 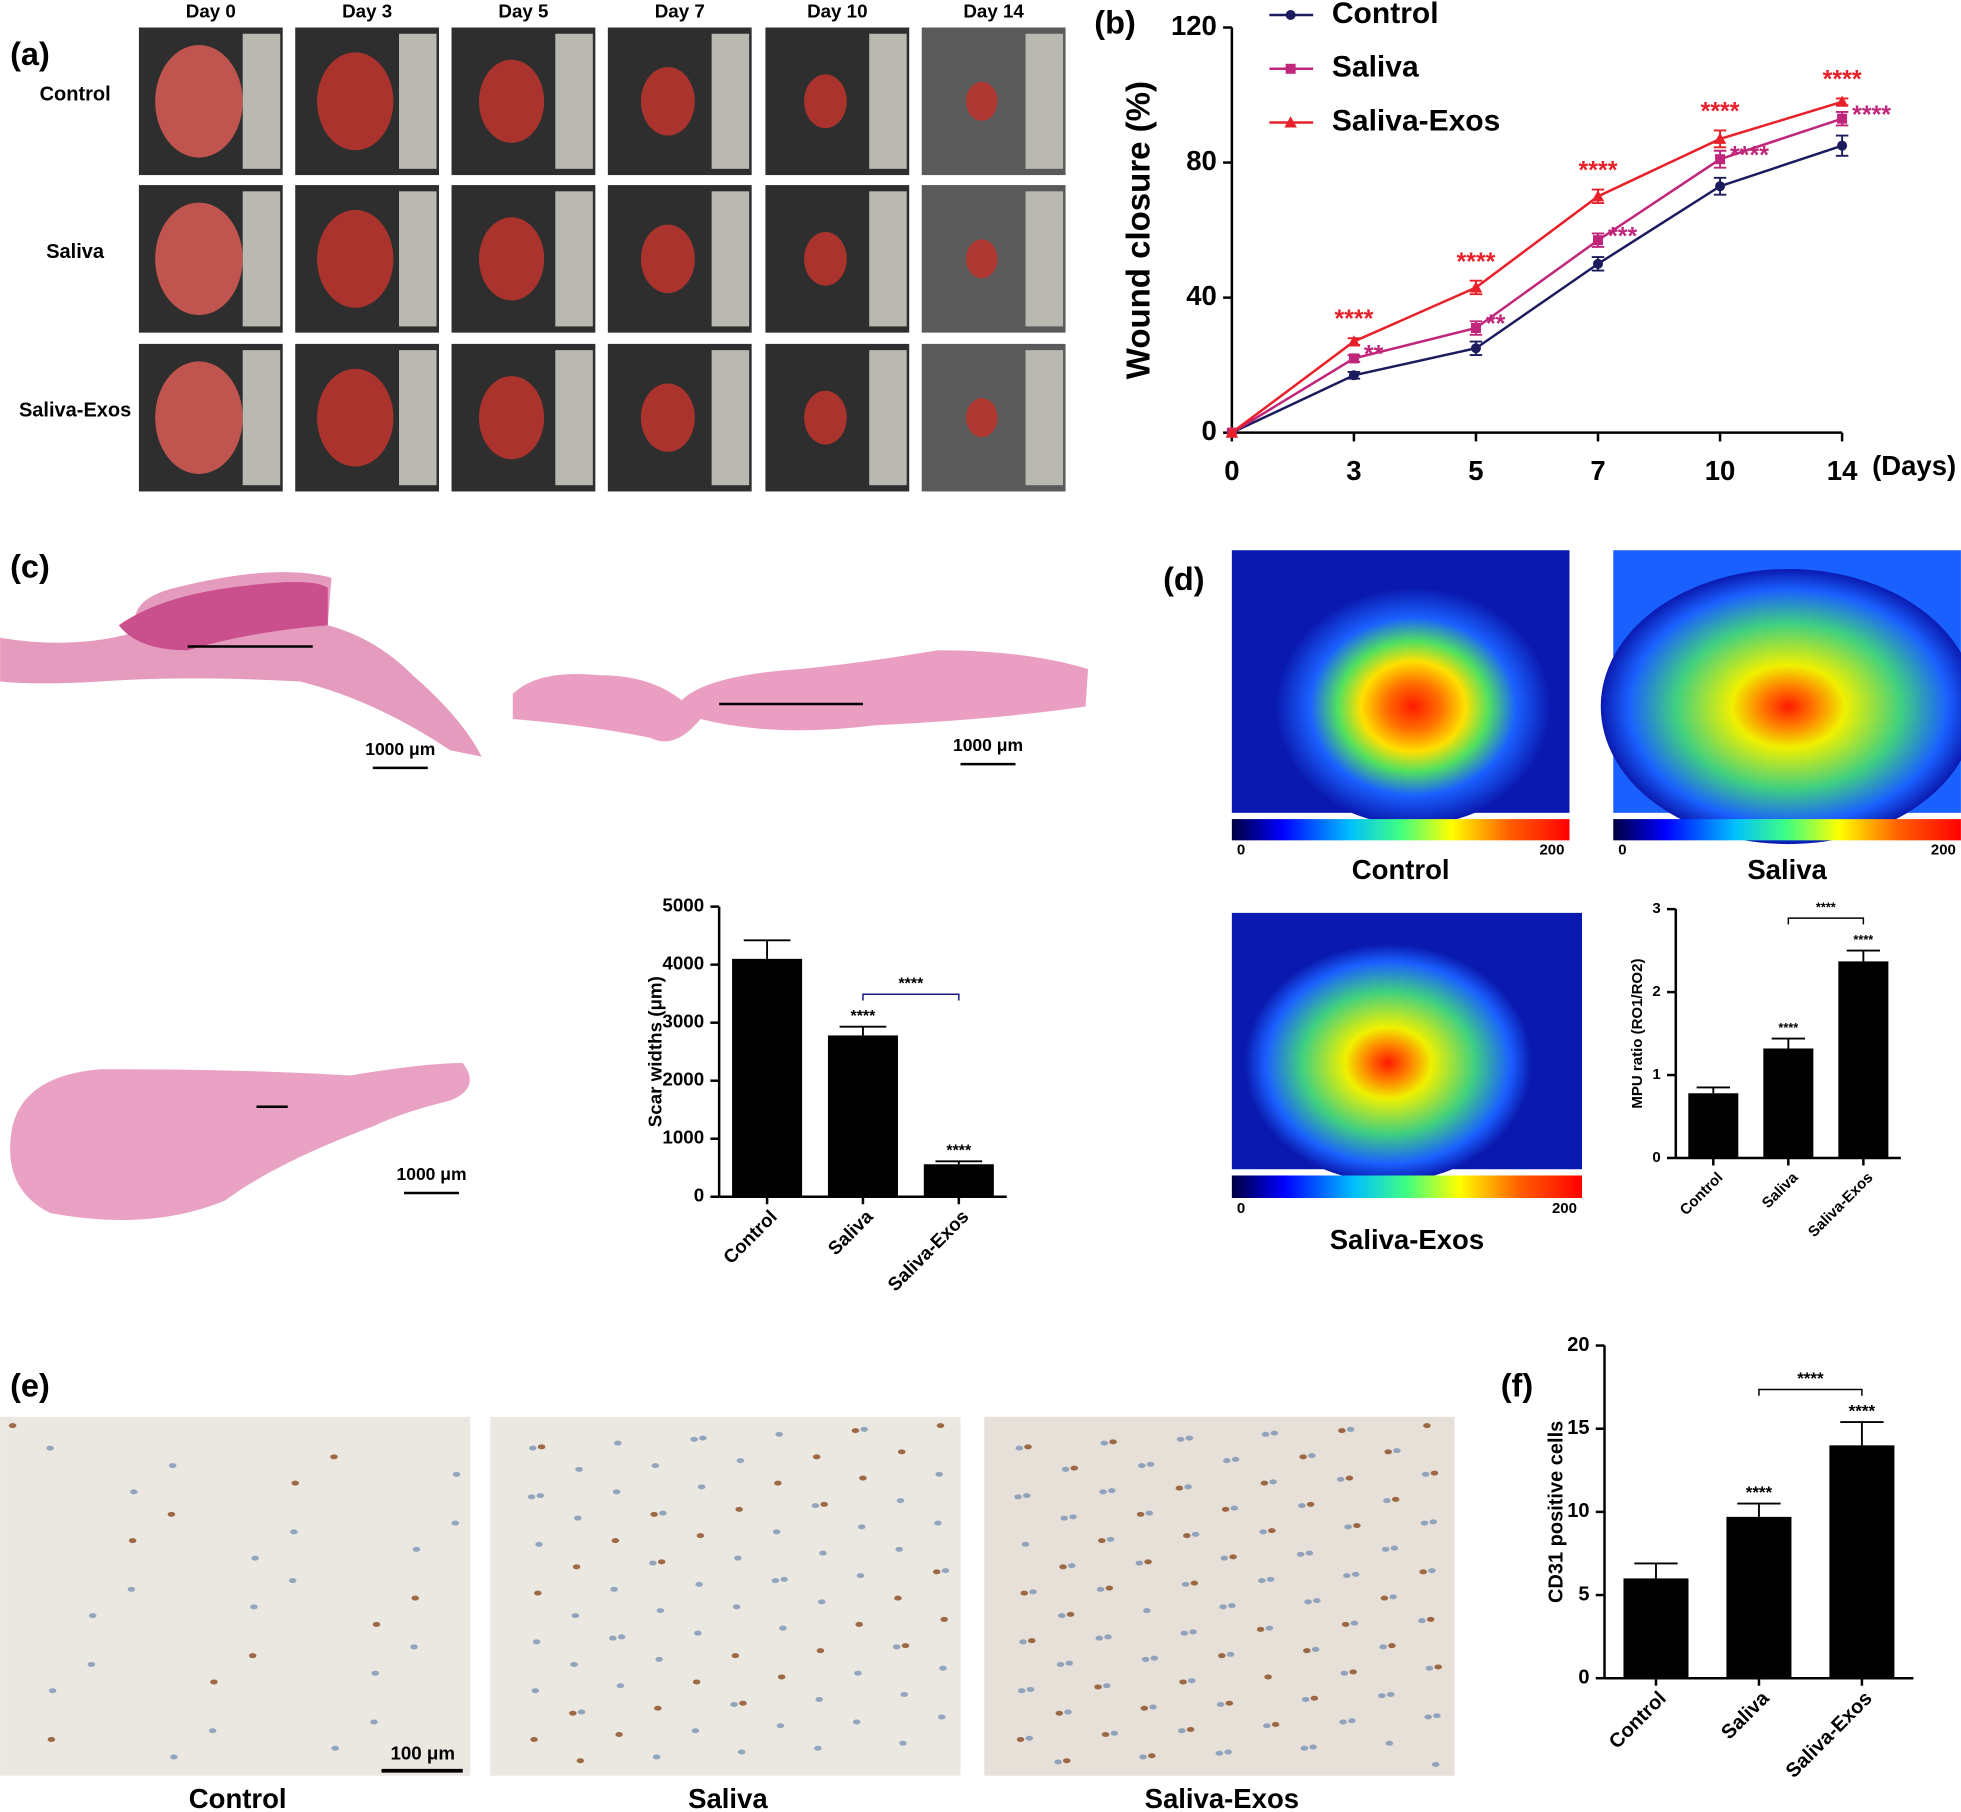 I want to click on scale-bar-label: 1000 μm, so click(x=400, y=749).